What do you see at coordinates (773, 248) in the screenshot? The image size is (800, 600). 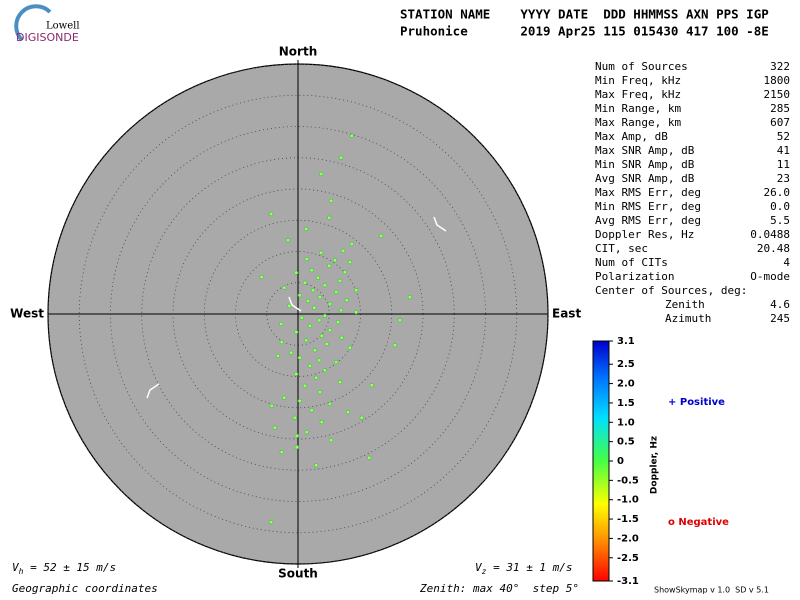 I see `stat-value: 20.48` at bounding box center [773, 248].